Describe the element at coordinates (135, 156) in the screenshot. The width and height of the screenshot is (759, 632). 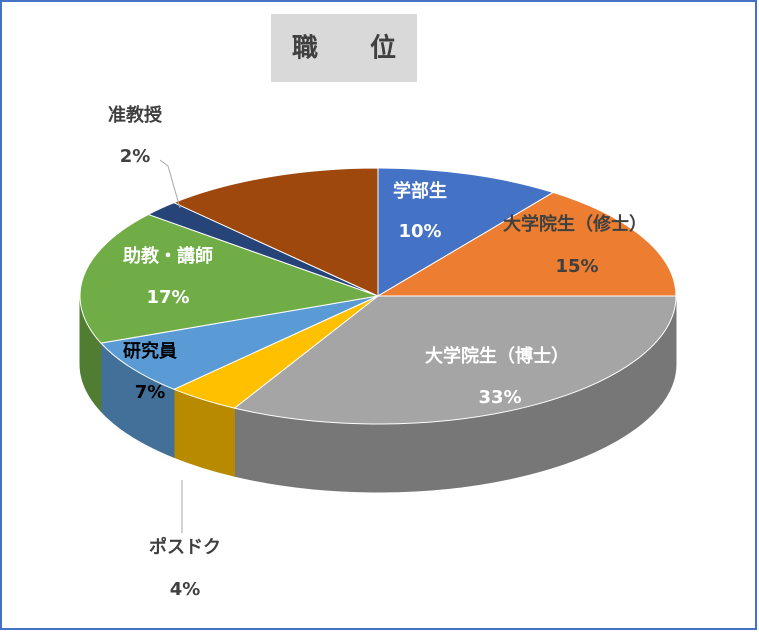
I see `value-label: 2%` at that location.